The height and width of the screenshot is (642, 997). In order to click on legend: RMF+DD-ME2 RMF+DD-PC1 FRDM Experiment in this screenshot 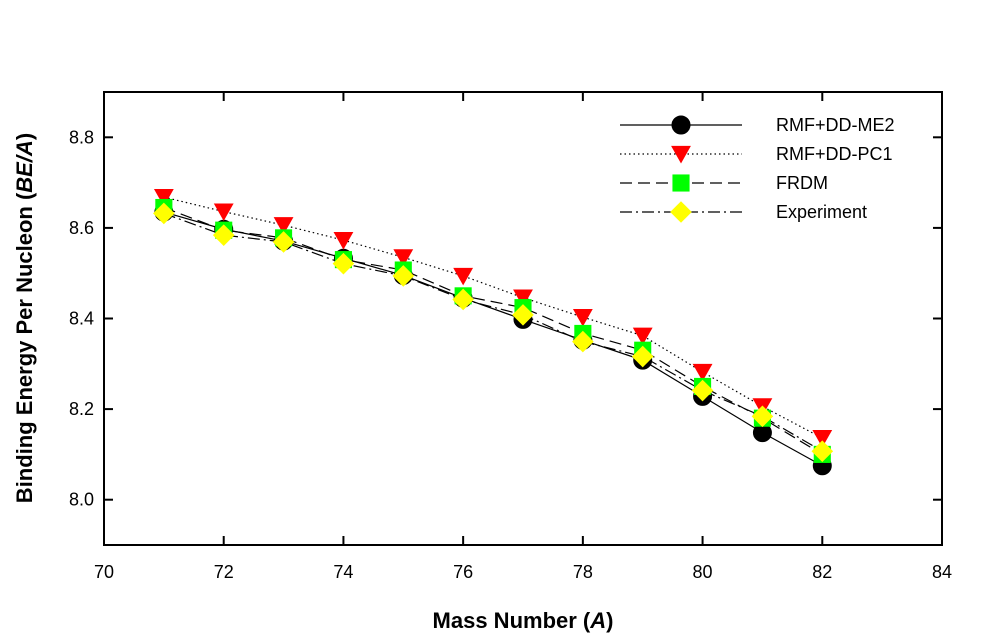, I will do `click(757, 169)`.